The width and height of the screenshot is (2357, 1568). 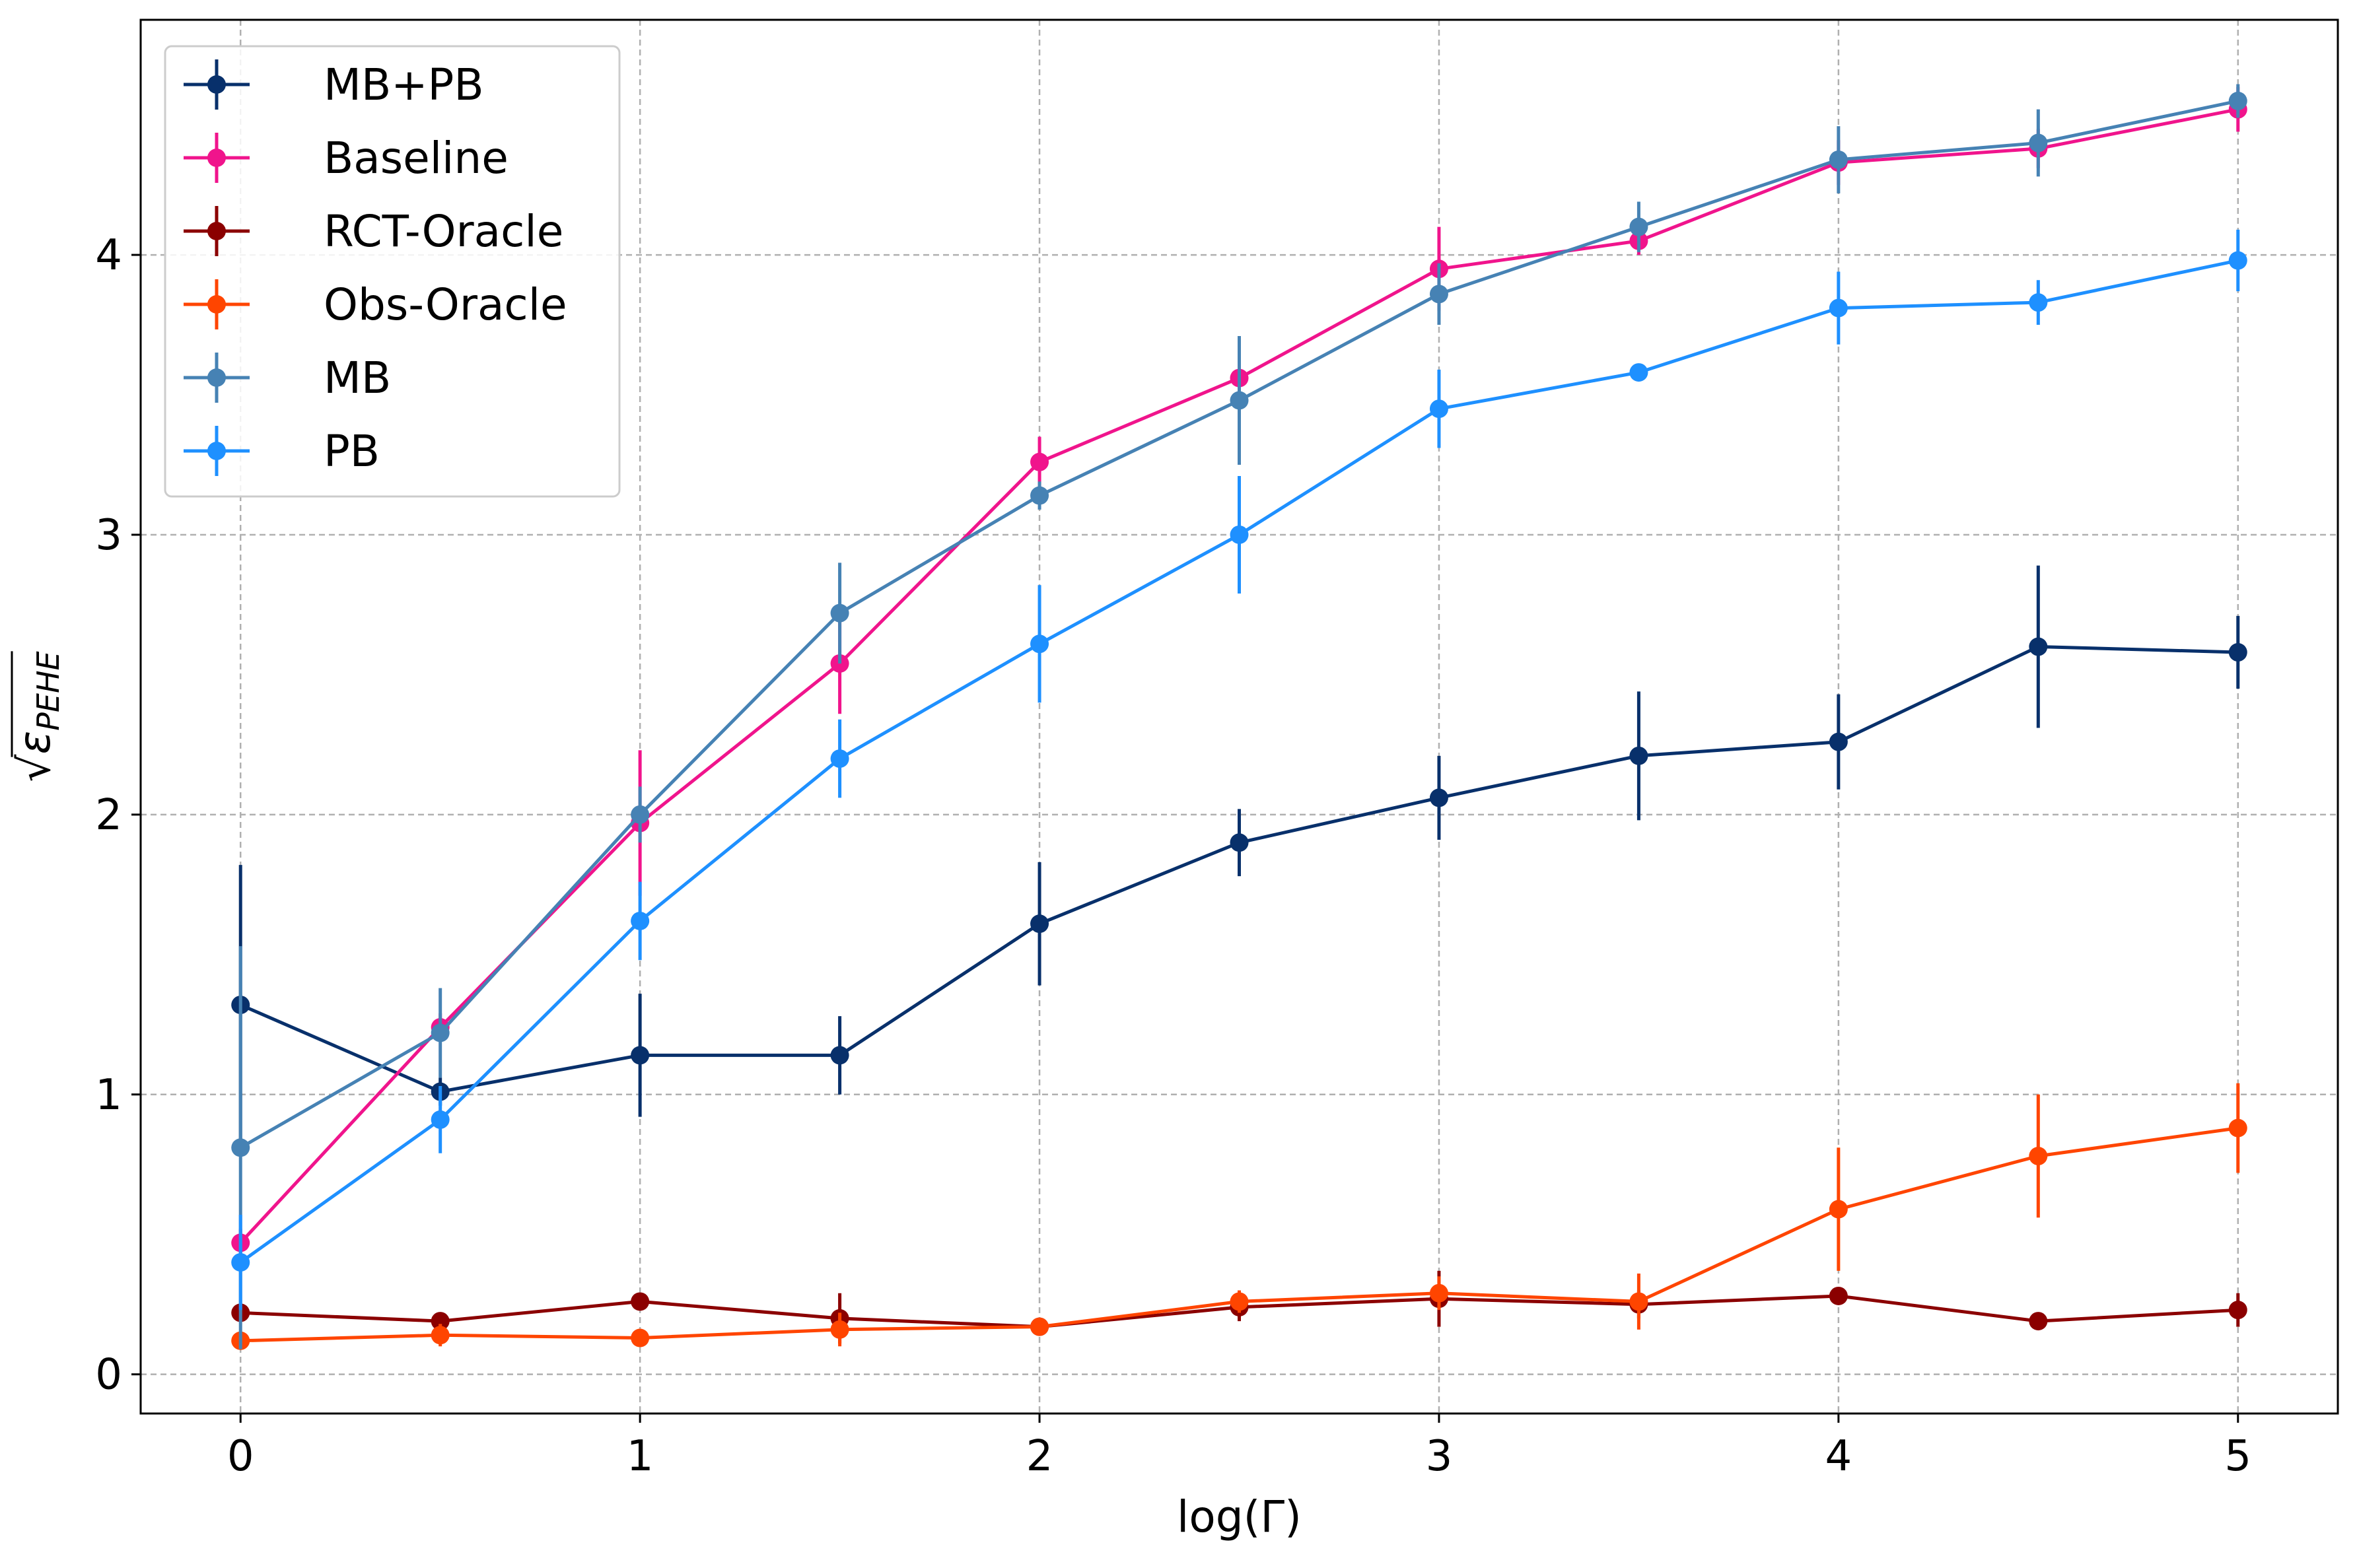 I want to click on x-tick-label: 3, so click(x=1439, y=1456).